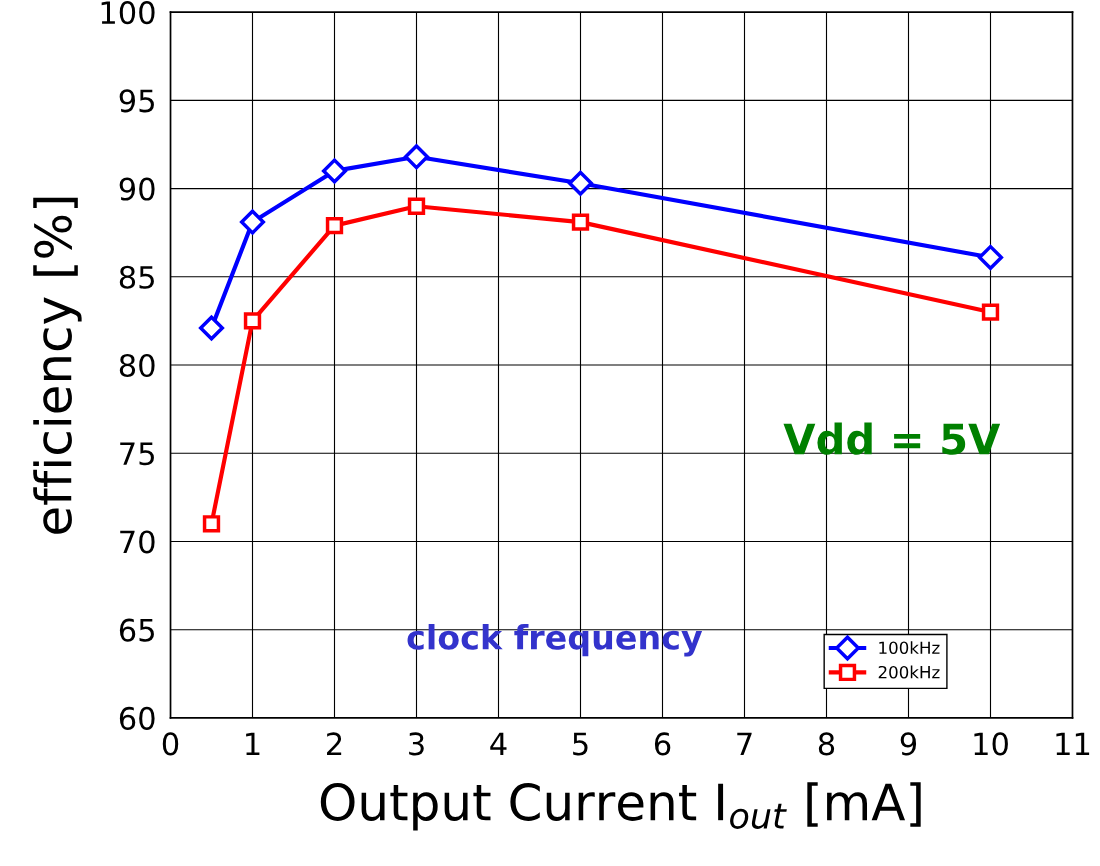 This screenshot has width=1100, height=866. Describe the element at coordinates (1073, 744) in the screenshot. I see `x-tick-label: 11` at that location.